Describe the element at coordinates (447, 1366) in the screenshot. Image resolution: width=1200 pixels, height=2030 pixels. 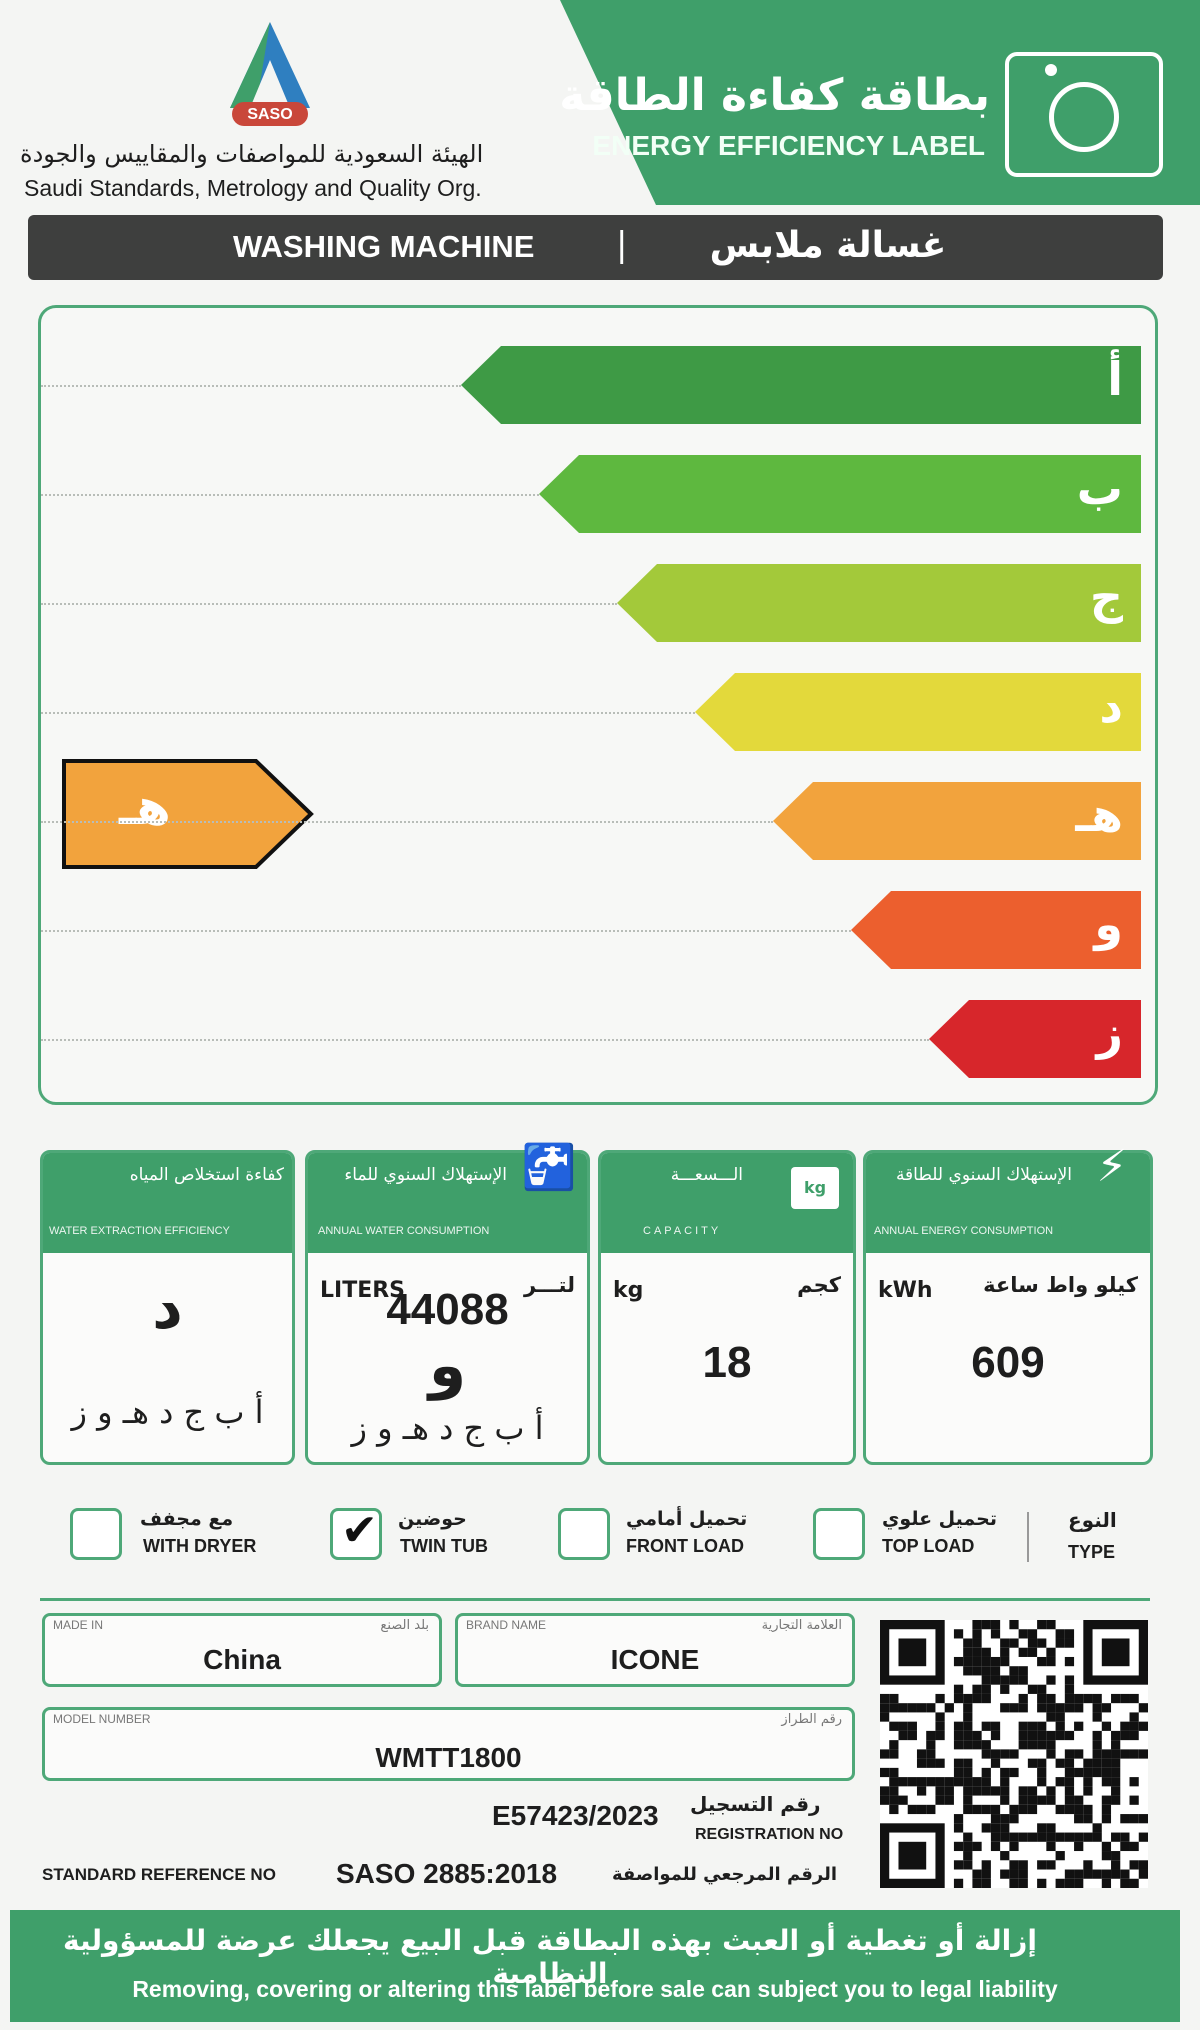
I see `water-grade: و` at that location.